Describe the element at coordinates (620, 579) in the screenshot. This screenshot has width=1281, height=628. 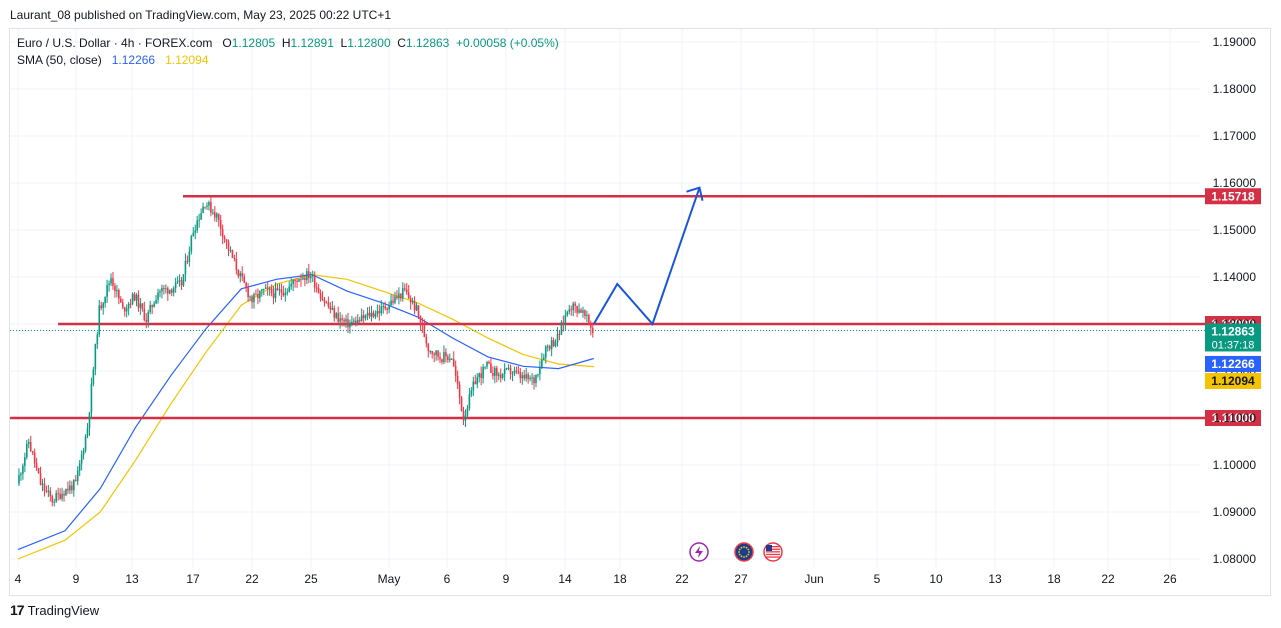
I see `x-tick-label: 18` at that location.